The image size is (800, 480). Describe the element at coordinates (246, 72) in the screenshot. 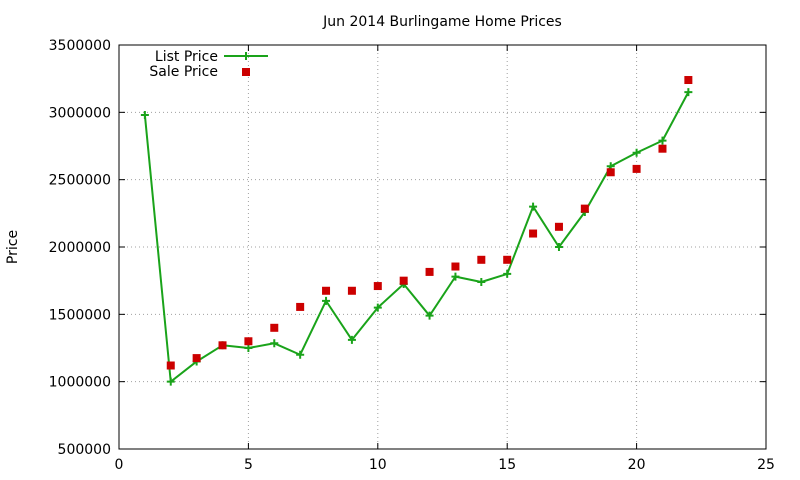

I see `legend-marker-sale-price` at that location.